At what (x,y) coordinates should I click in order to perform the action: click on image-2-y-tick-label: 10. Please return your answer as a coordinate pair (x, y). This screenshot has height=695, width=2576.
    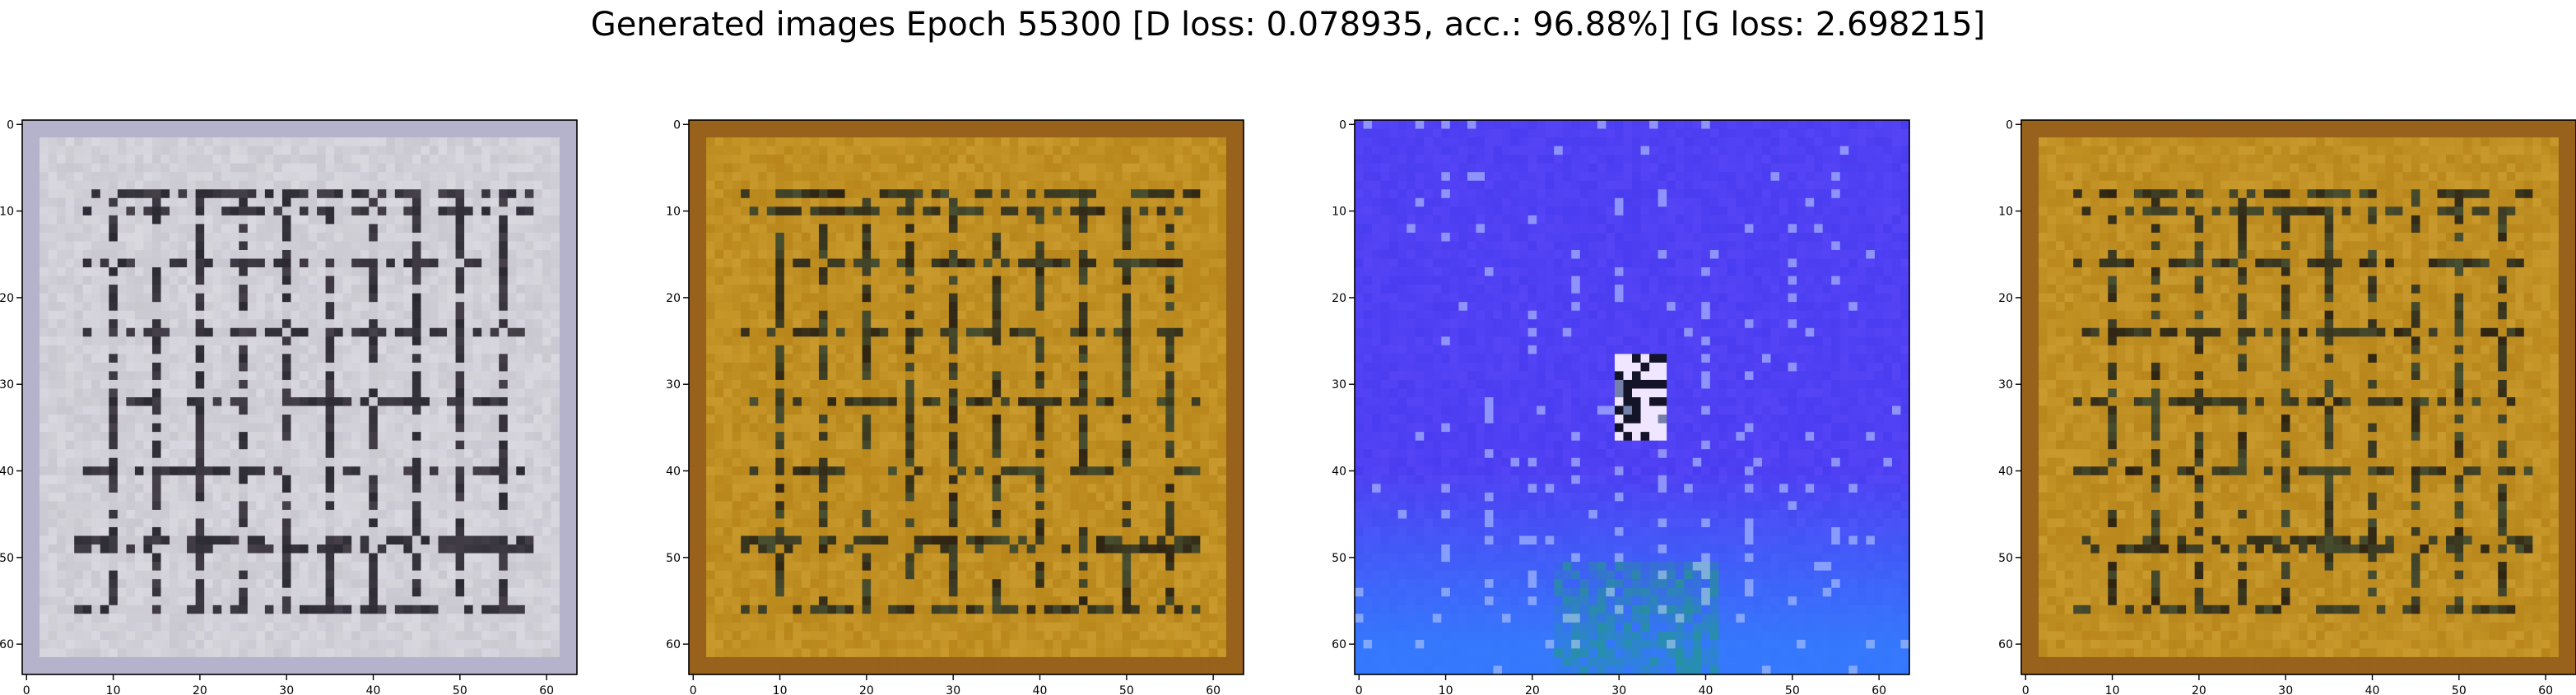
    Looking at the image, I should click on (673, 212).